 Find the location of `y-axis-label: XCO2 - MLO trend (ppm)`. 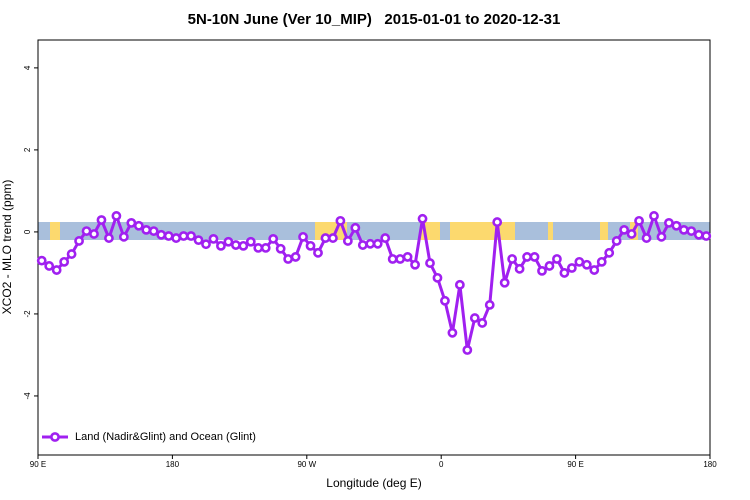

y-axis-label: XCO2 - MLO trend (ppm) is located at coordinates (7, 247).